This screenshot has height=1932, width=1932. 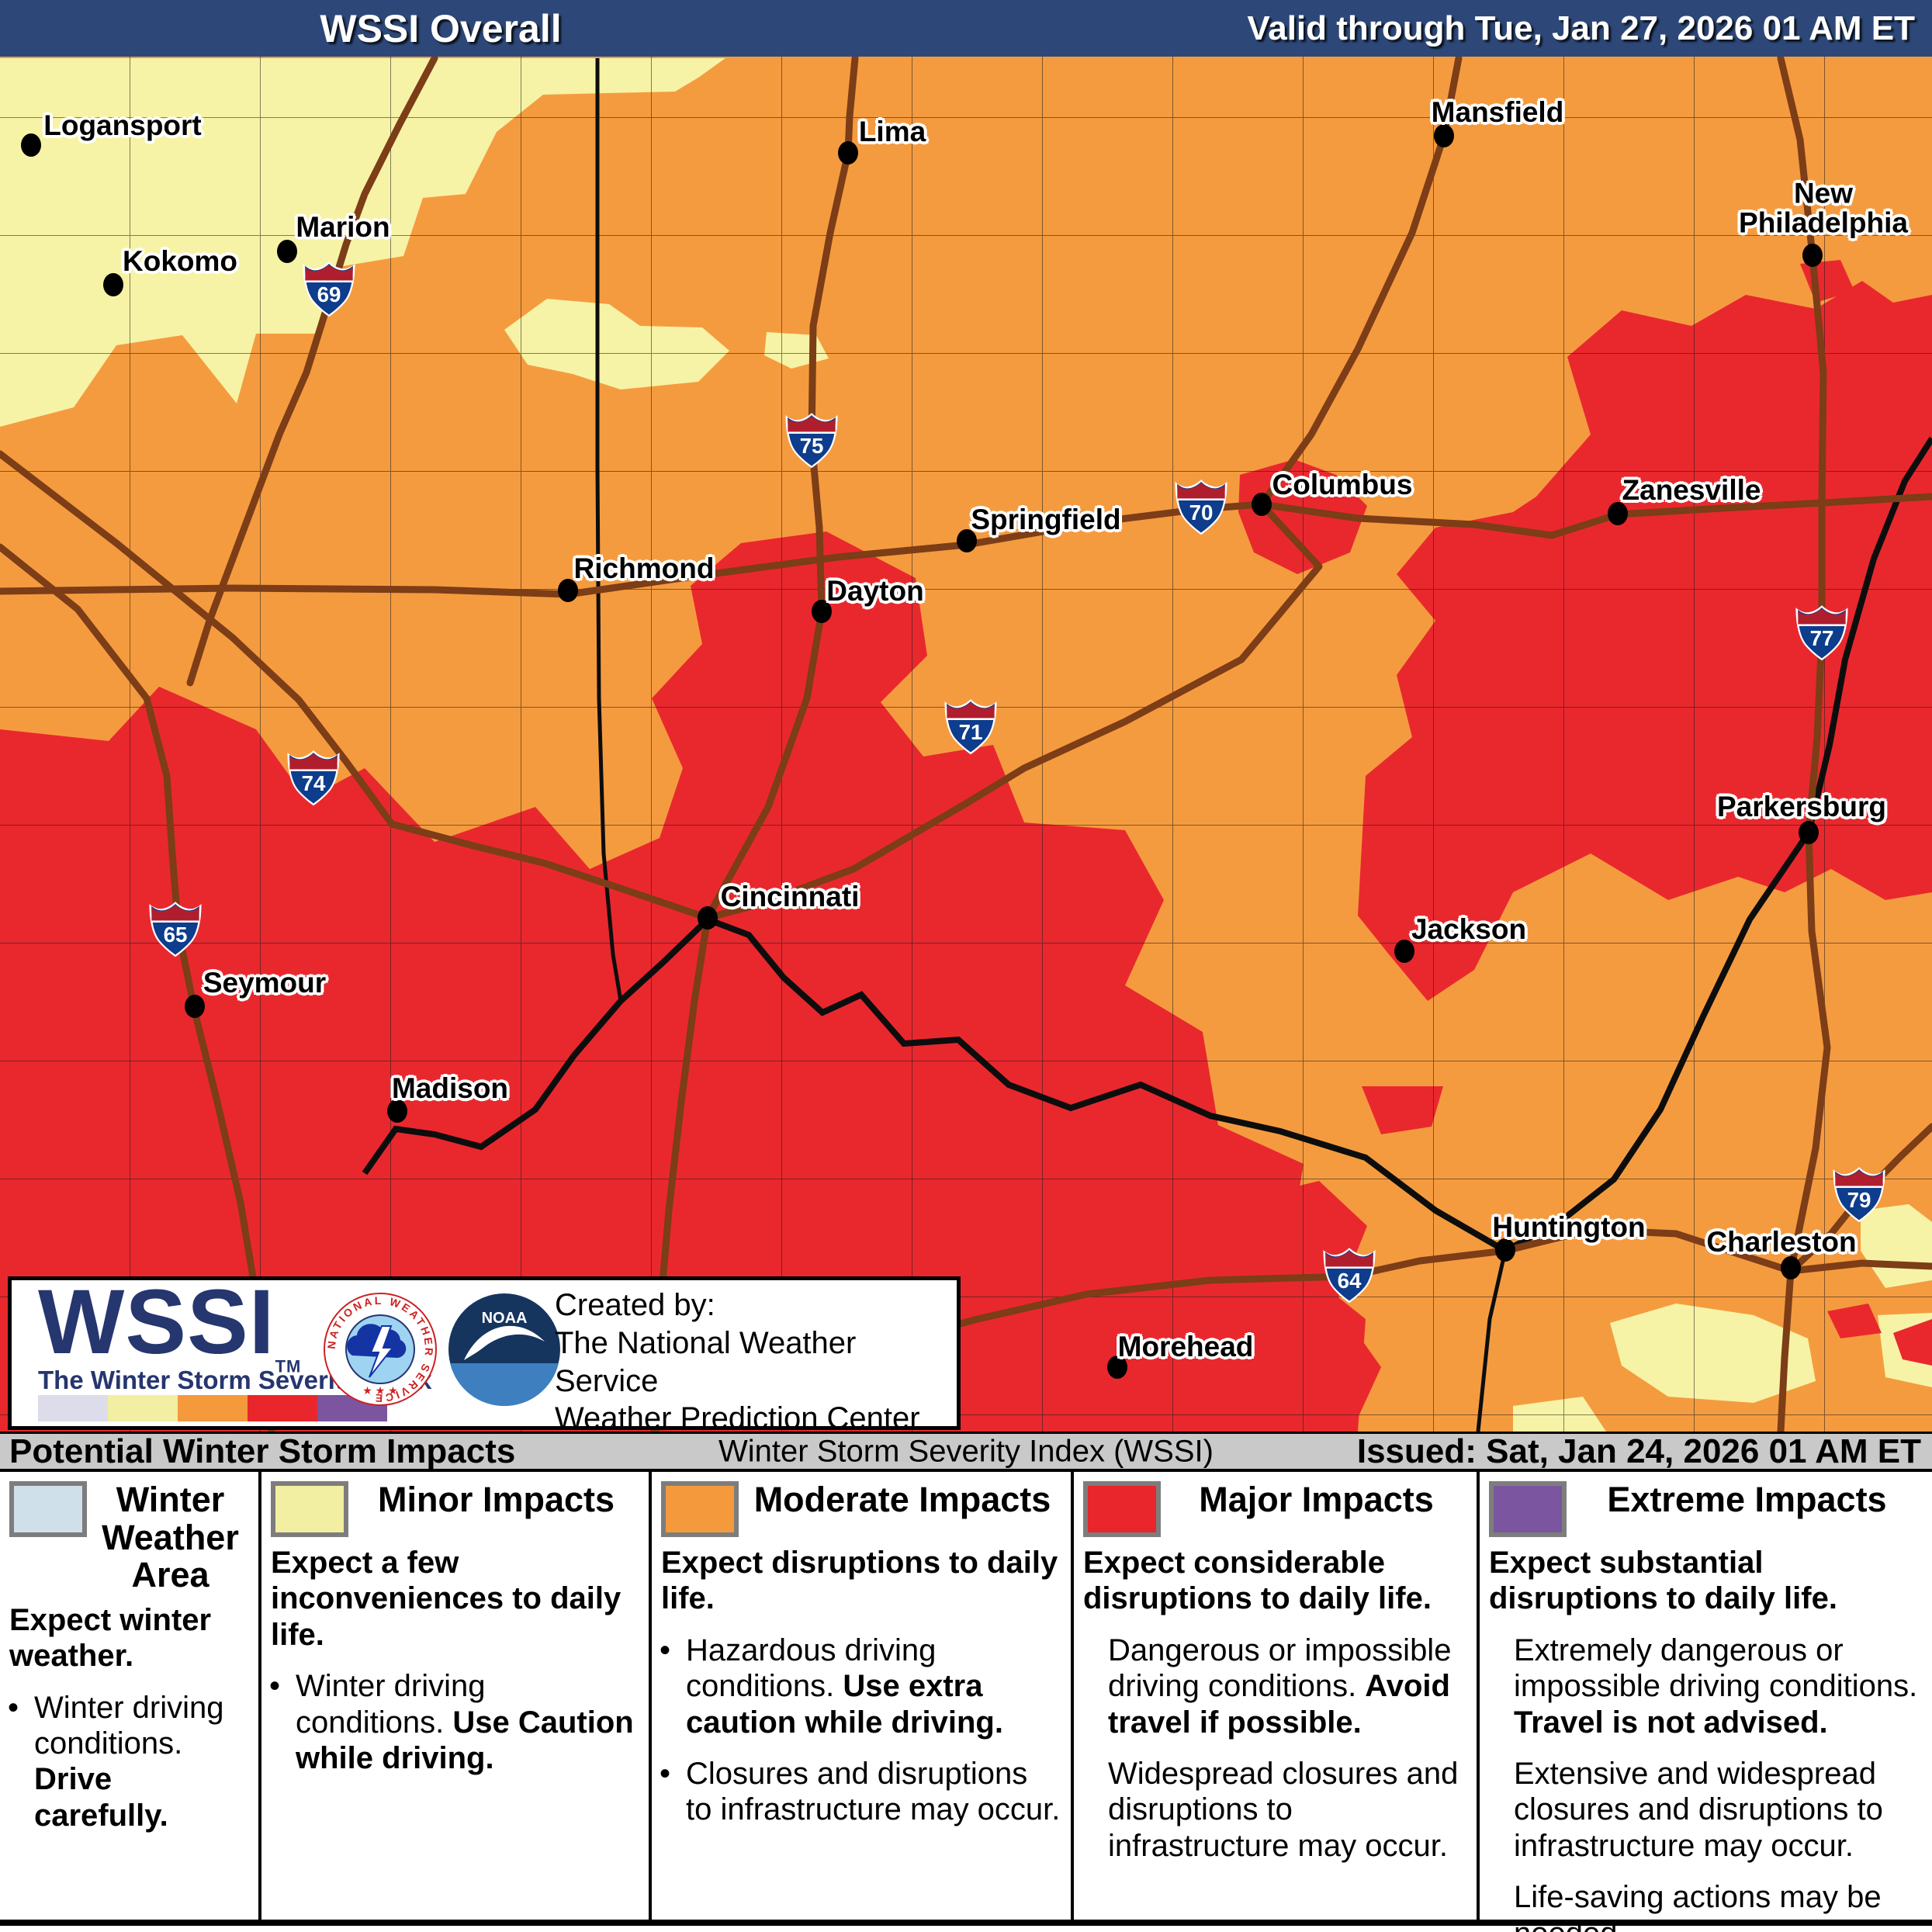 What do you see at coordinates (176, 935) in the screenshot?
I see `svg-text: 65` at bounding box center [176, 935].